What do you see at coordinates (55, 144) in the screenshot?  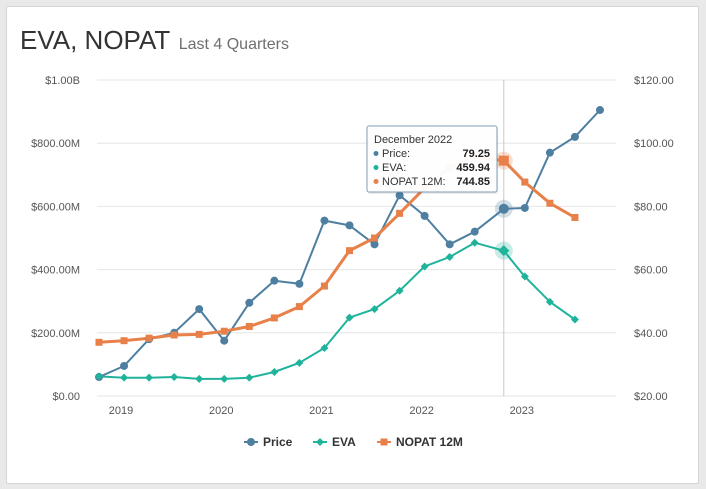 I see `y-left-tick-label: $800.00M` at bounding box center [55, 144].